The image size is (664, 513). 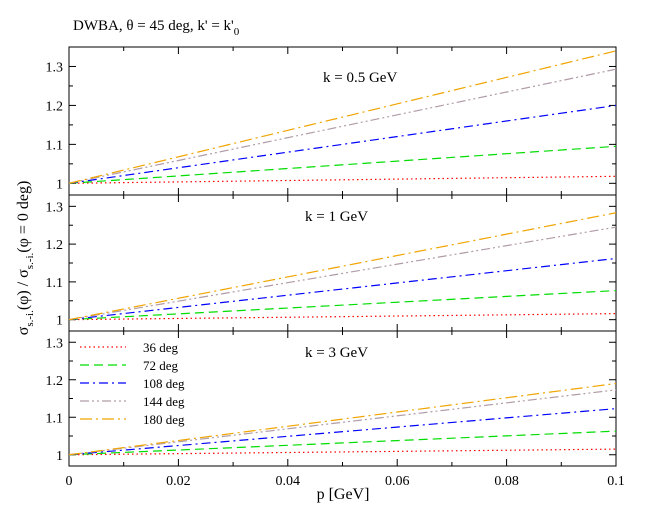 What do you see at coordinates (164, 401) in the screenshot?
I see `legend-label: 144 deg` at bounding box center [164, 401].